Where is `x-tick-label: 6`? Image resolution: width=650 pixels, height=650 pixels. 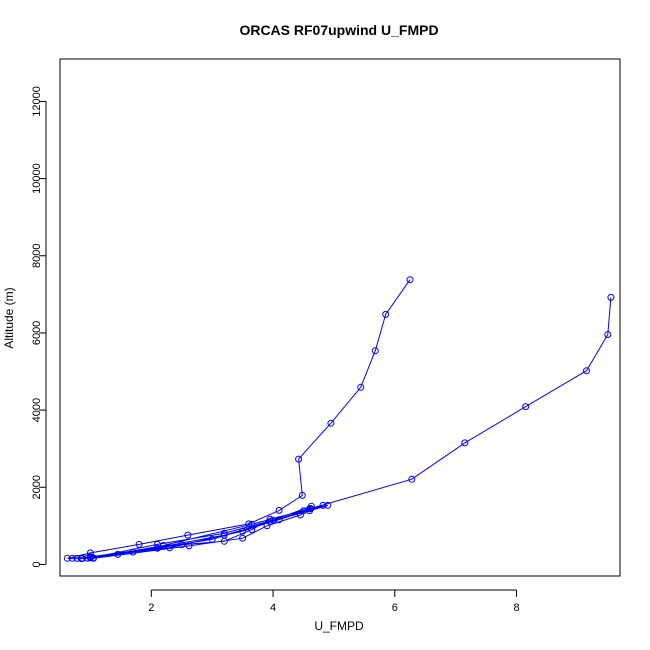 x-tick-label: 6 is located at coordinates (395, 608).